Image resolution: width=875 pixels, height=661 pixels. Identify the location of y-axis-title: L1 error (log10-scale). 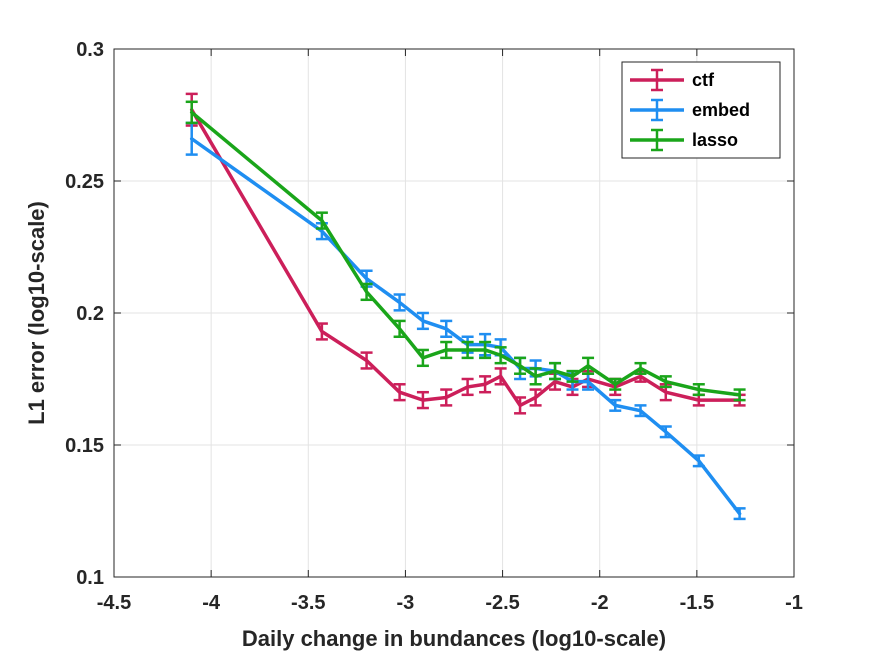
(36, 313).